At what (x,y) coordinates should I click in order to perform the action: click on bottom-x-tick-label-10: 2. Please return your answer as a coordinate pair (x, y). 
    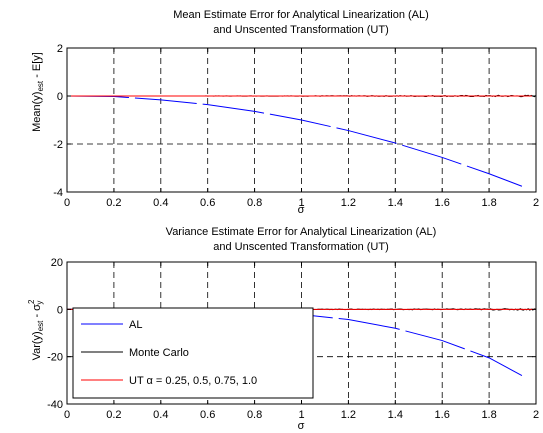
    Looking at the image, I should click on (536, 415).